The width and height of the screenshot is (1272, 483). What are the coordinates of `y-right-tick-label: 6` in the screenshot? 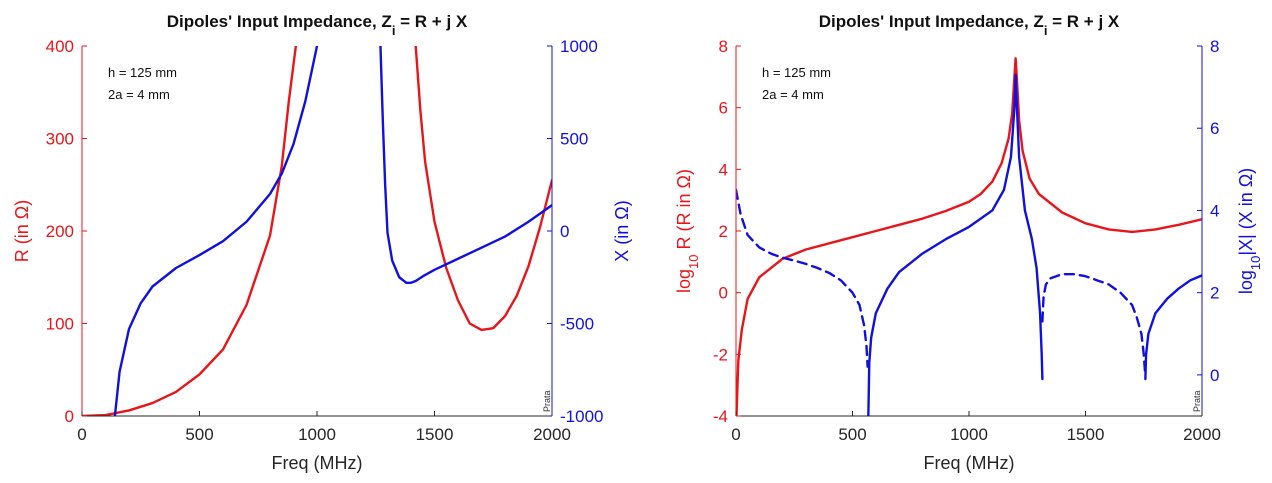 It's located at (1214, 128).